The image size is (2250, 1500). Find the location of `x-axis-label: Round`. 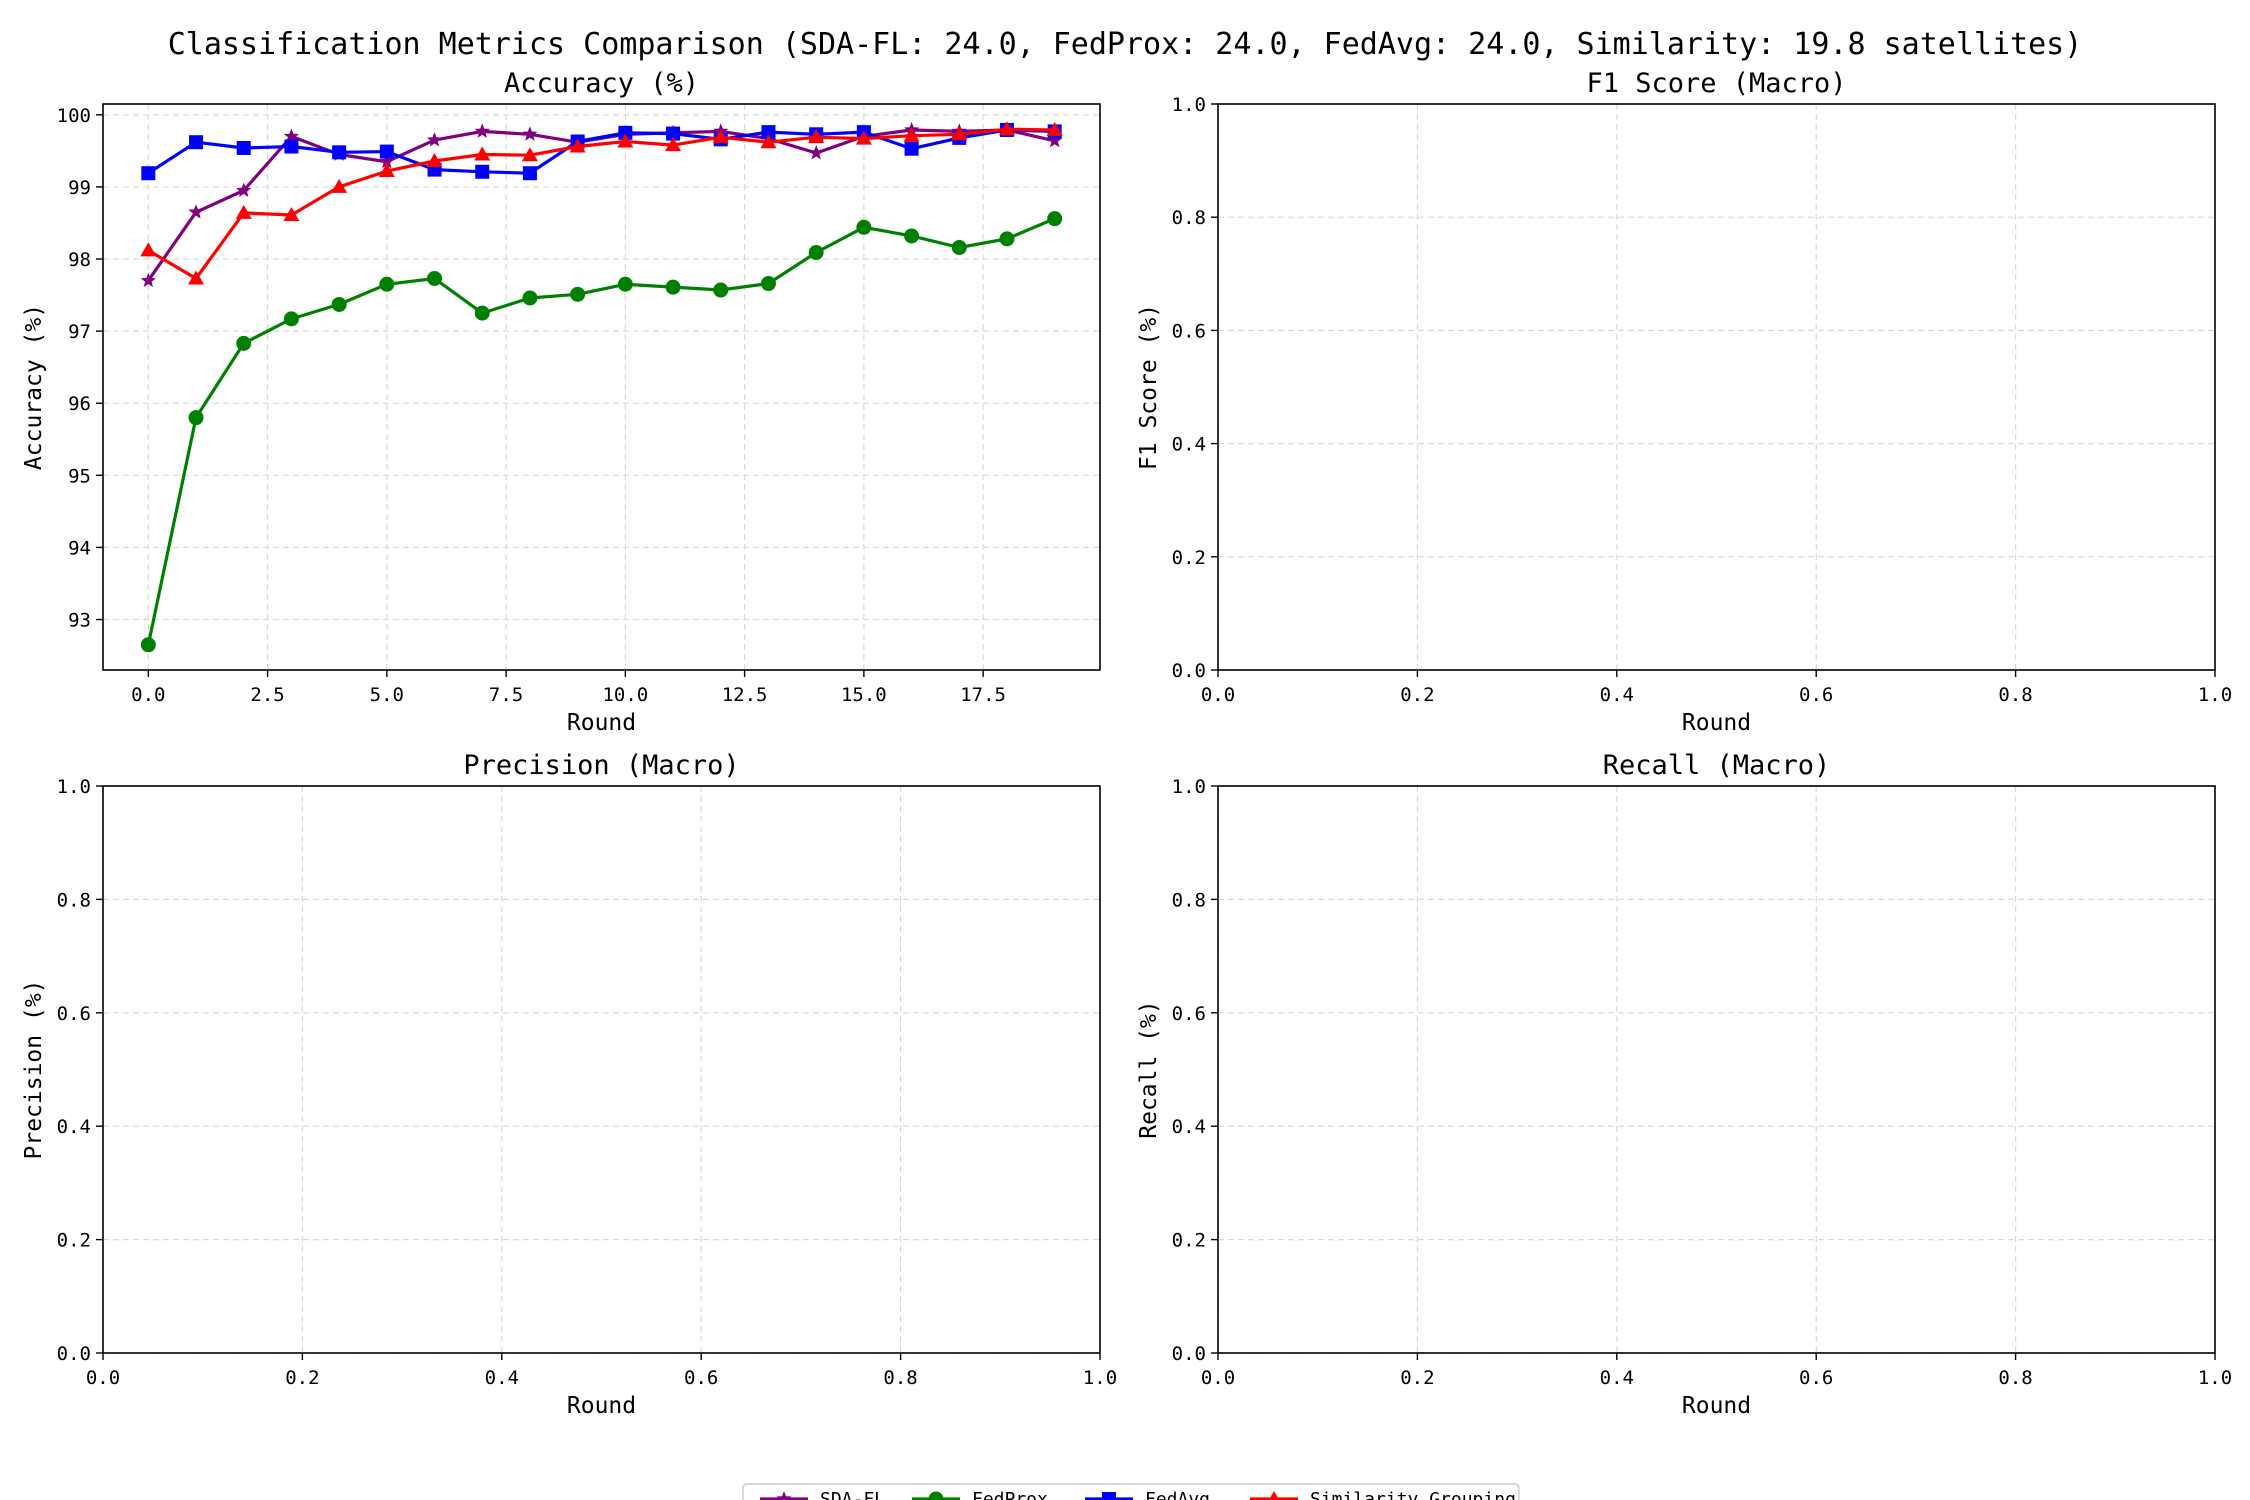

x-axis-label: Round is located at coordinates (1716, 723).